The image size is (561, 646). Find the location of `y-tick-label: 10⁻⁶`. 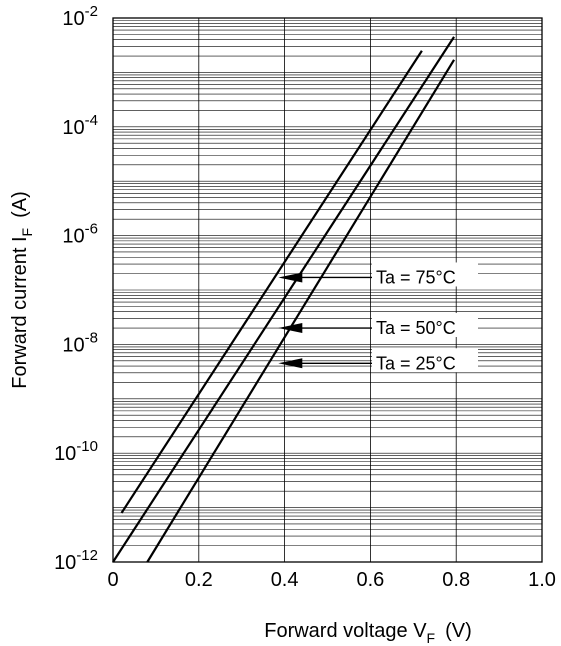

y-tick-label: 10⁻⁶ is located at coordinates (80, 234).